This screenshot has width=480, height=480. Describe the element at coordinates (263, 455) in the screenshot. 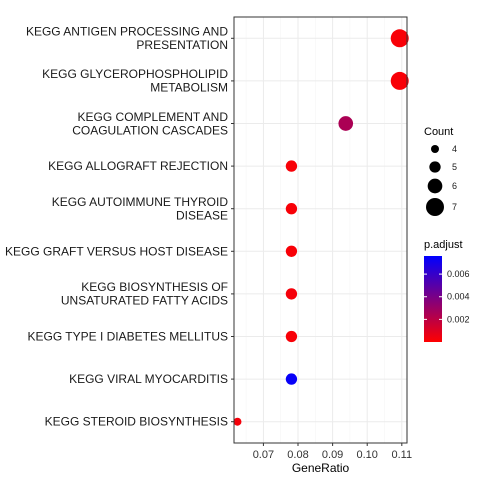

I see `x-tick-label: 0.07` at that location.